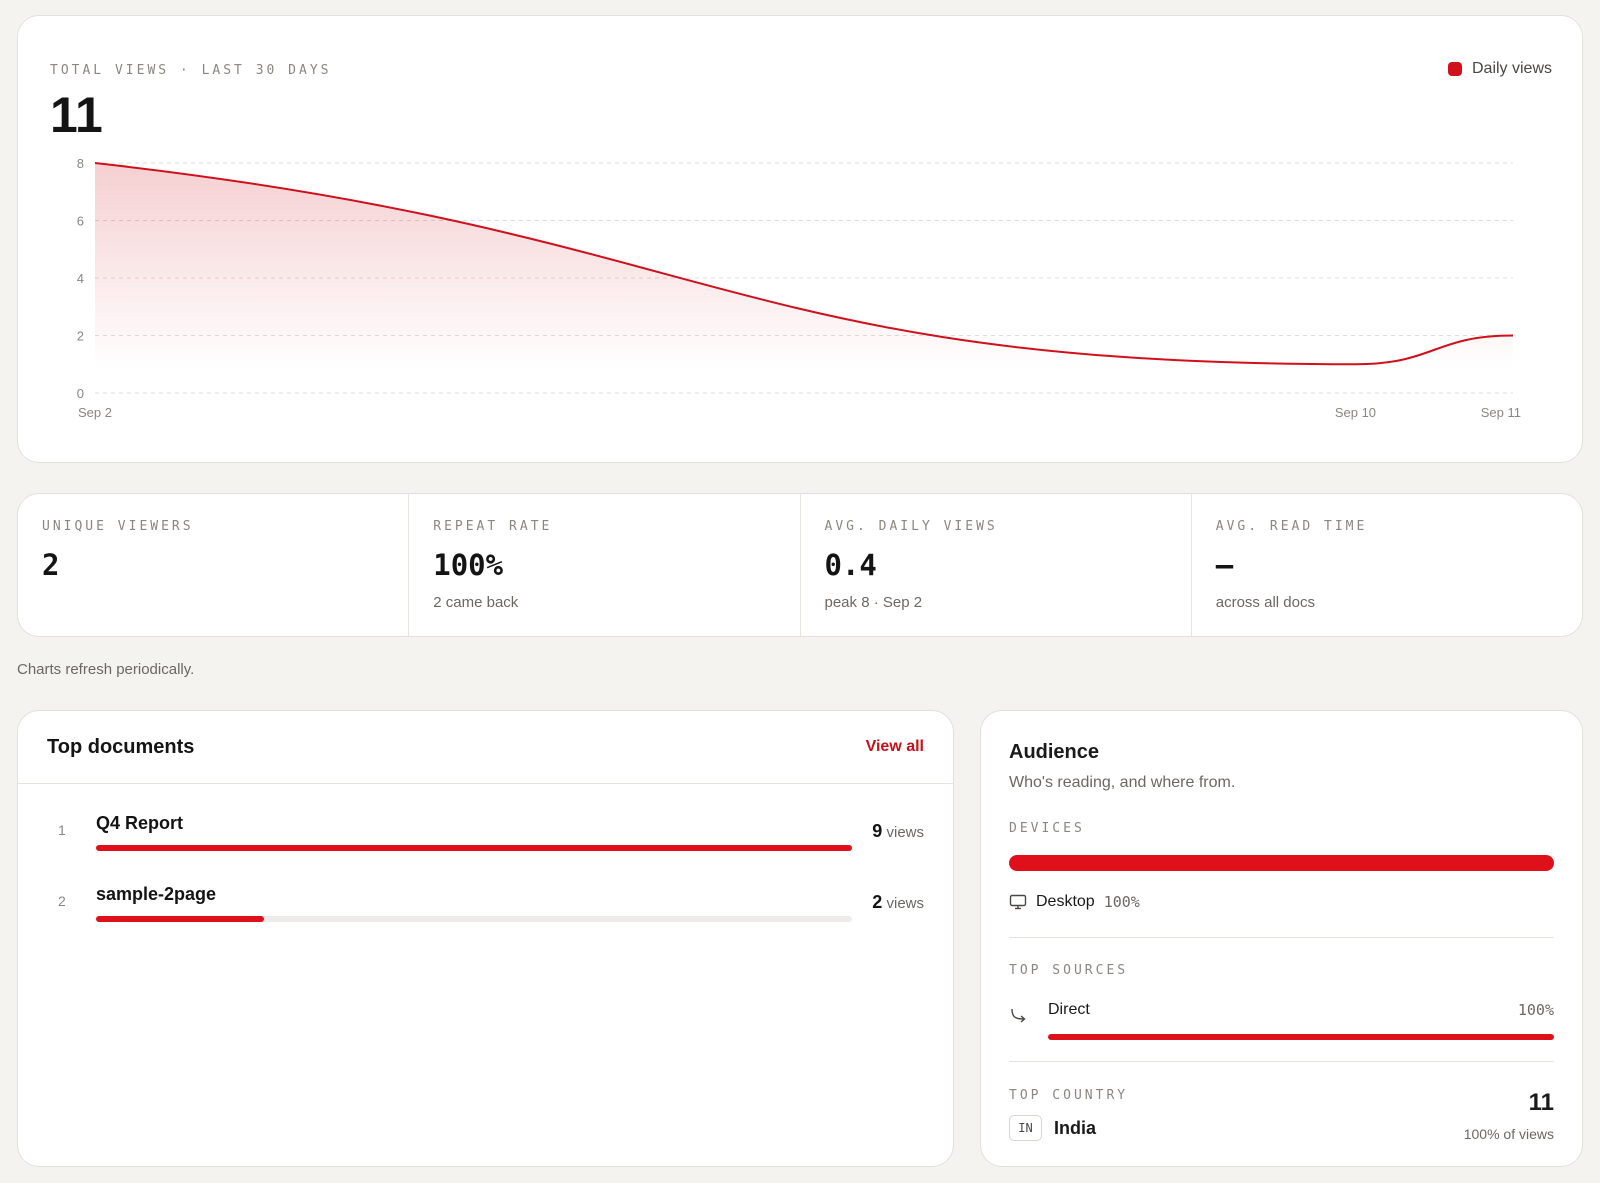 The image size is (1600, 1183). What do you see at coordinates (106, 669) in the screenshot?
I see `refresh-note: Charts refresh periodically.` at bounding box center [106, 669].